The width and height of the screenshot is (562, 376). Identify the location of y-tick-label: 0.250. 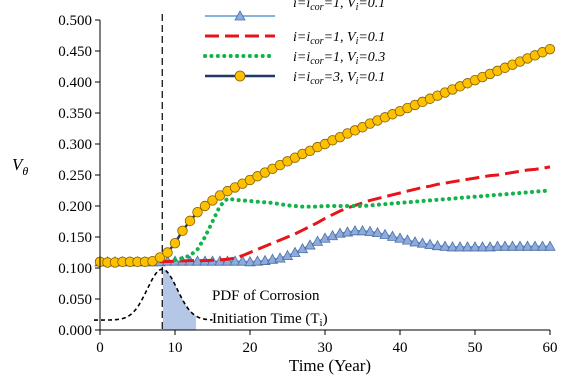
(75, 176).